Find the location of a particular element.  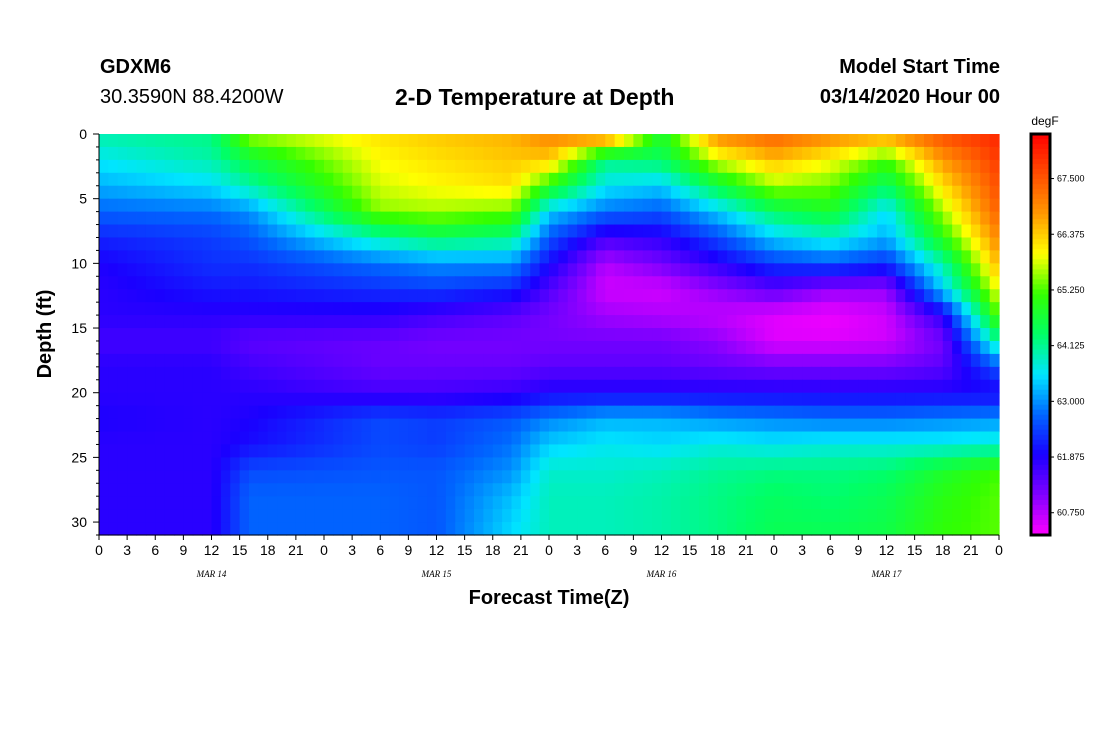

colorbar-unit: degF is located at coordinates (1044, 121).